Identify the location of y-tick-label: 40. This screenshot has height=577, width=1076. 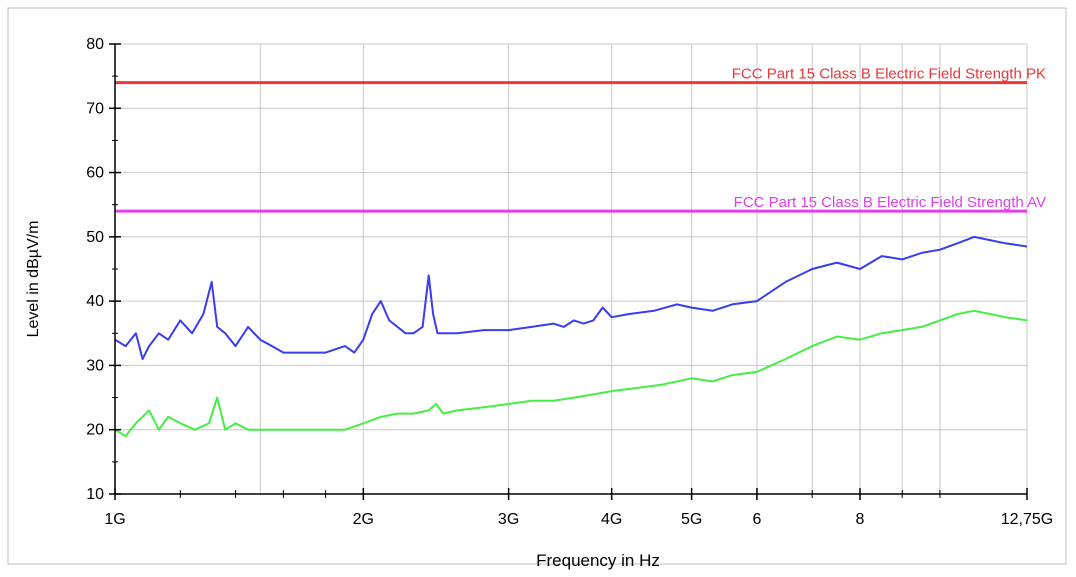
(95, 301).